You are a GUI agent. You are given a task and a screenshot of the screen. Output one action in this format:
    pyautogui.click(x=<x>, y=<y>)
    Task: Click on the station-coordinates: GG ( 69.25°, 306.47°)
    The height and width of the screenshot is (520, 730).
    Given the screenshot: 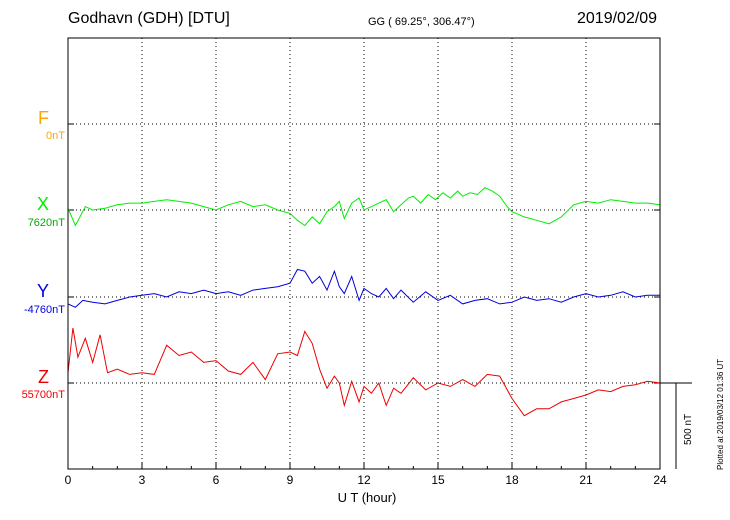 What is the action you would take?
    pyautogui.click(x=421, y=22)
    